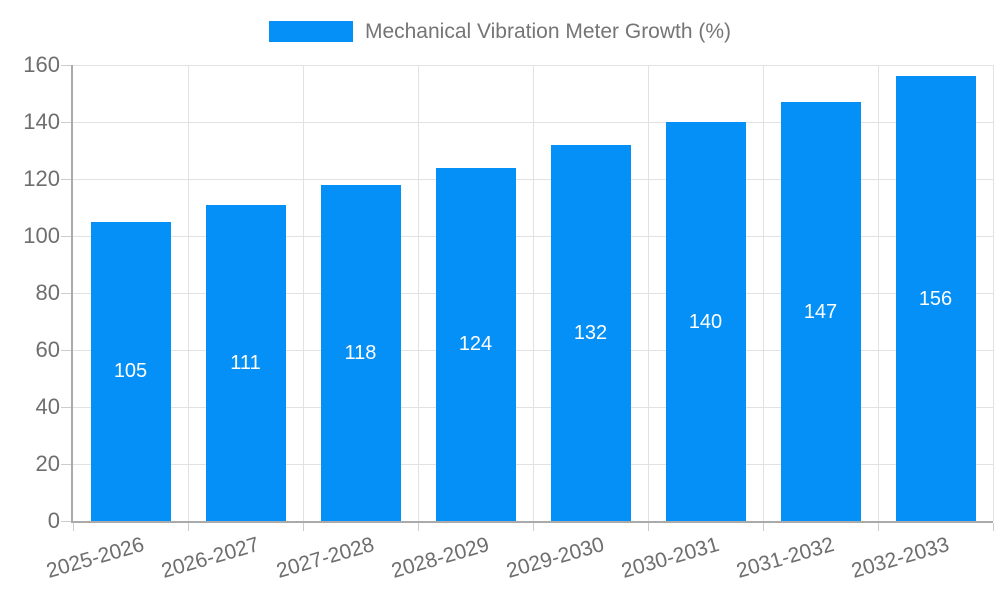 The height and width of the screenshot is (600, 1000). What do you see at coordinates (47, 349) in the screenshot?
I see `y-axis-tick-label: 60` at bounding box center [47, 349].